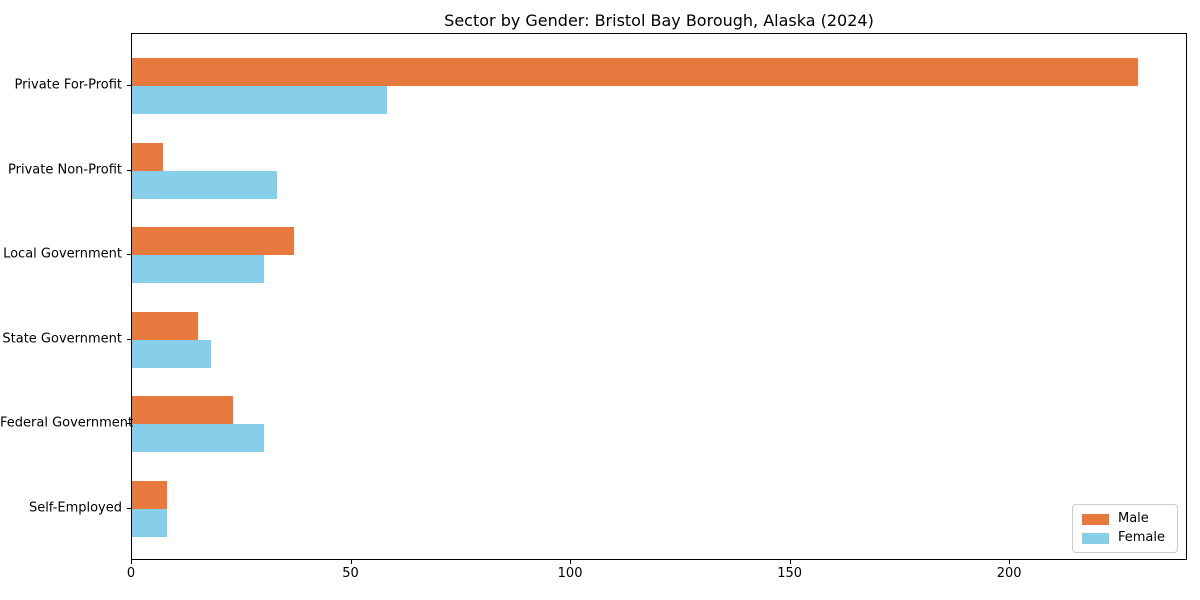 The image size is (1200, 600). I want to click on y-tick-label-private-for-profit: Private For-Profit, so click(68, 85).